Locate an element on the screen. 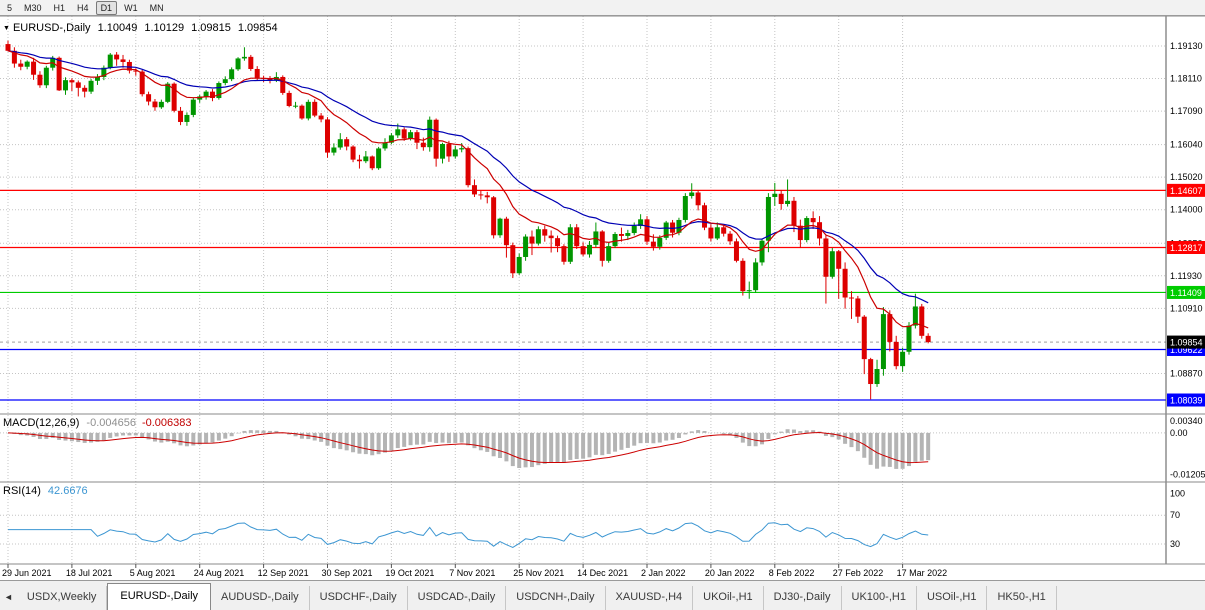  svg-text: 1.17090 is located at coordinates (1186, 111).